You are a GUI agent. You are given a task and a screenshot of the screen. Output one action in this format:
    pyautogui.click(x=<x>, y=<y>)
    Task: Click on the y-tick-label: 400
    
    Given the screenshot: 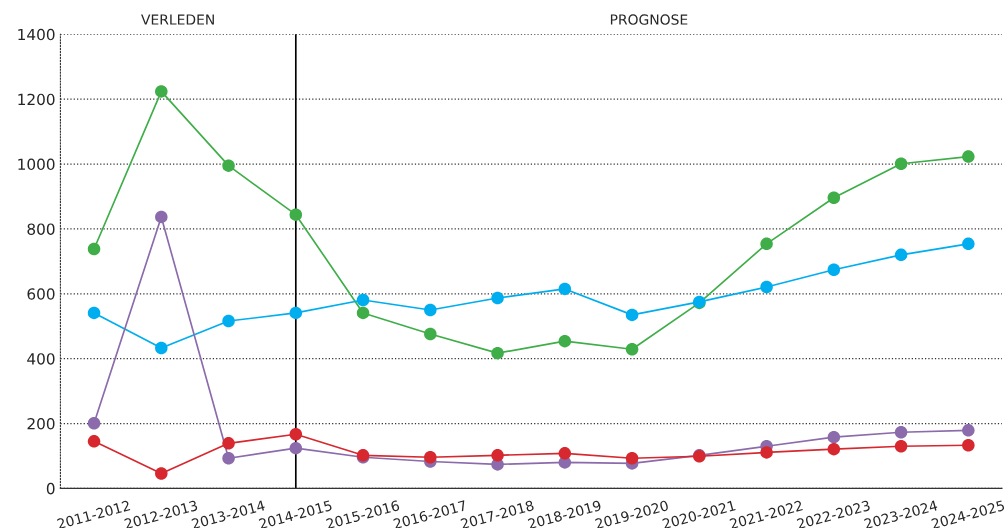 What is the action you would take?
    pyautogui.click(x=41, y=359)
    